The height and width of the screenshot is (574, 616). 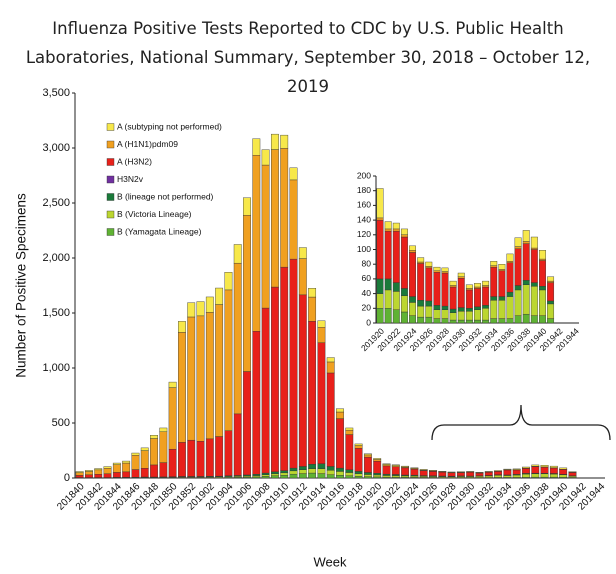 What do you see at coordinates (130, 179) in the screenshot?
I see `legend-label: H3N2v` at bounding box center [130, 179].